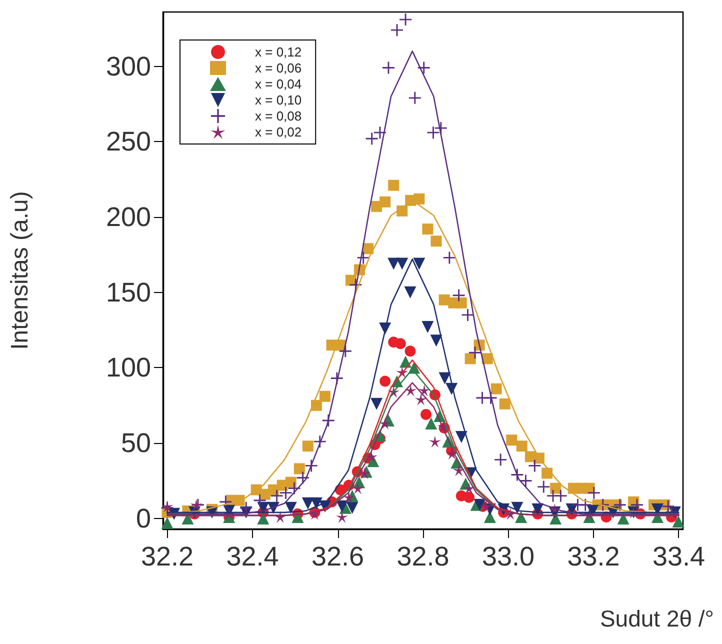 The image size is (722, 644). Describe the element at coordinates (278, 100) in the screenshot. I see `legend-label: x = 0,10` at that location.